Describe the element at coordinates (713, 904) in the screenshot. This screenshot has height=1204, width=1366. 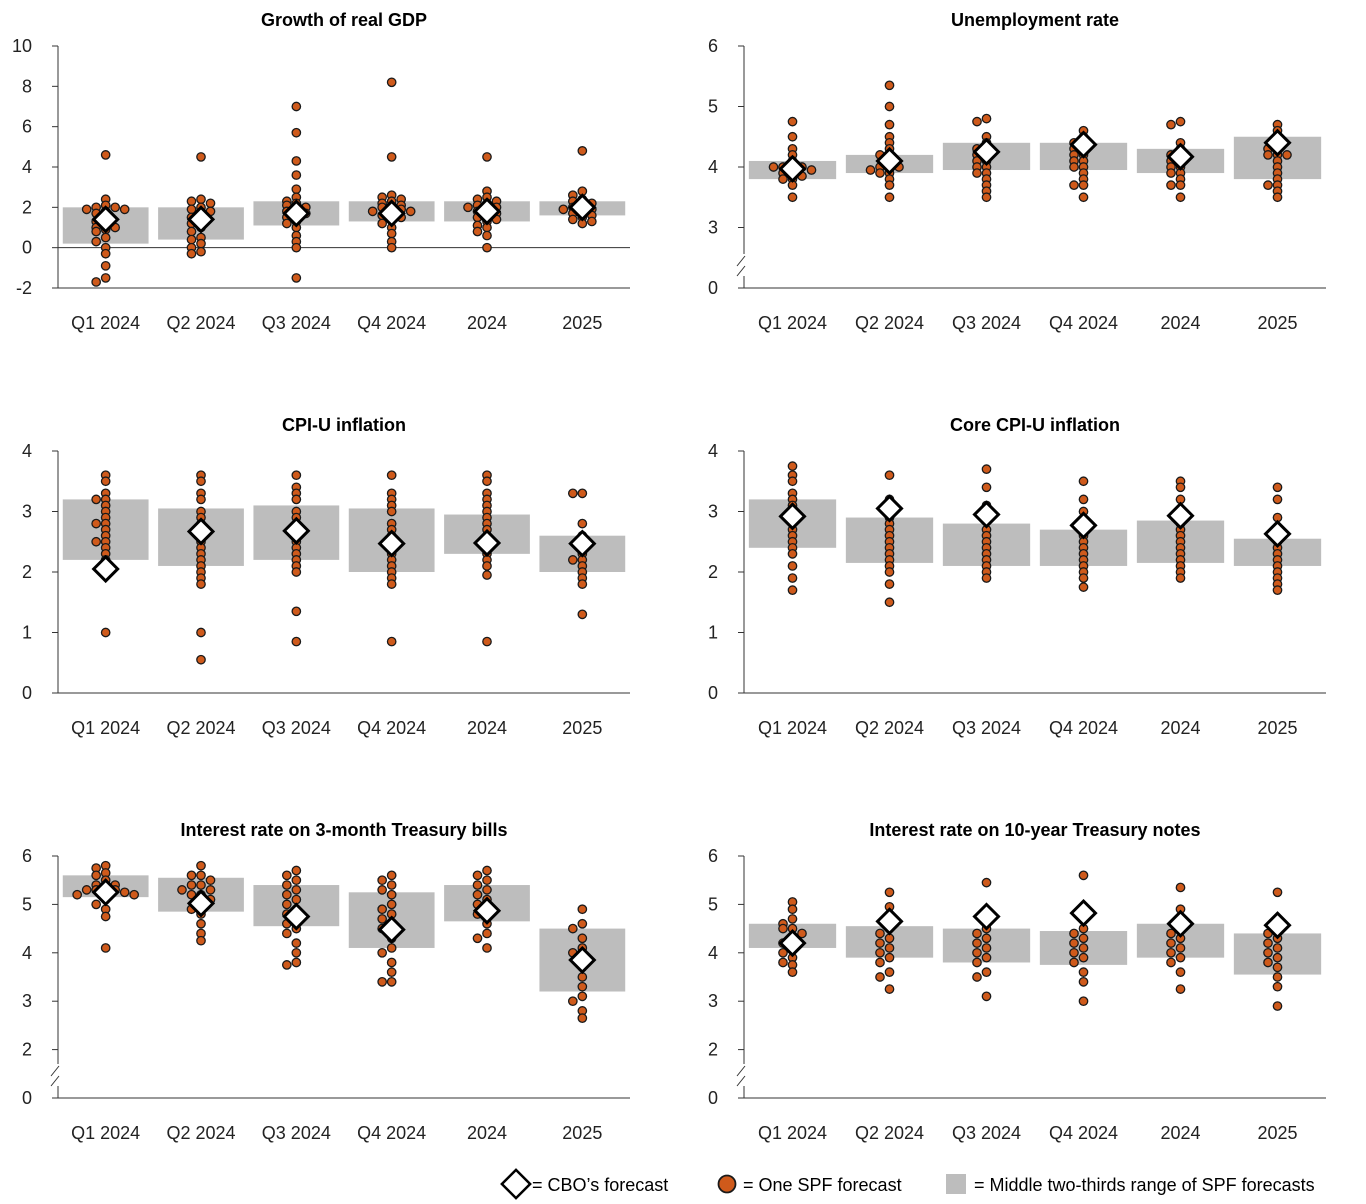
I see `y-tick-label: 5` at that location.